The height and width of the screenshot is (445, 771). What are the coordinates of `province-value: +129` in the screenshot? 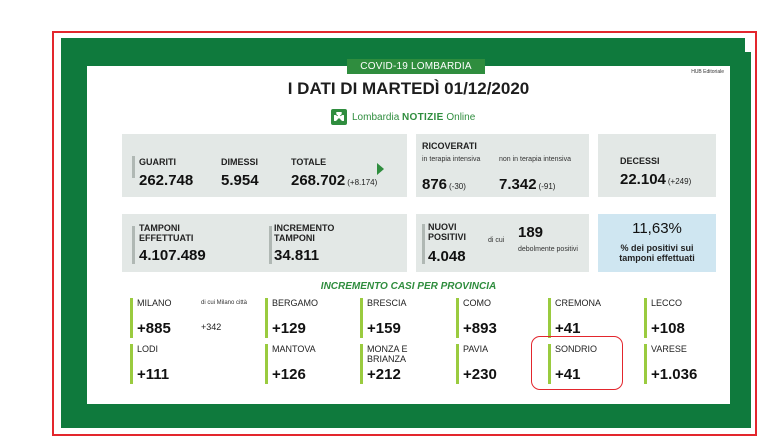 It's located at (289, 328).